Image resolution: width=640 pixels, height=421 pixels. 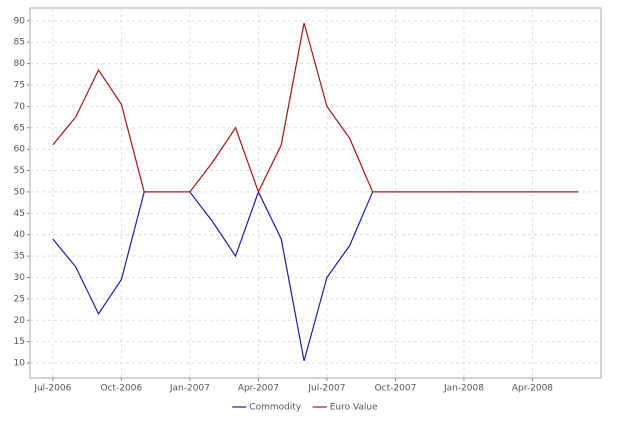 I want to click on legend-label: Commodity, so click(x=275, y=408).